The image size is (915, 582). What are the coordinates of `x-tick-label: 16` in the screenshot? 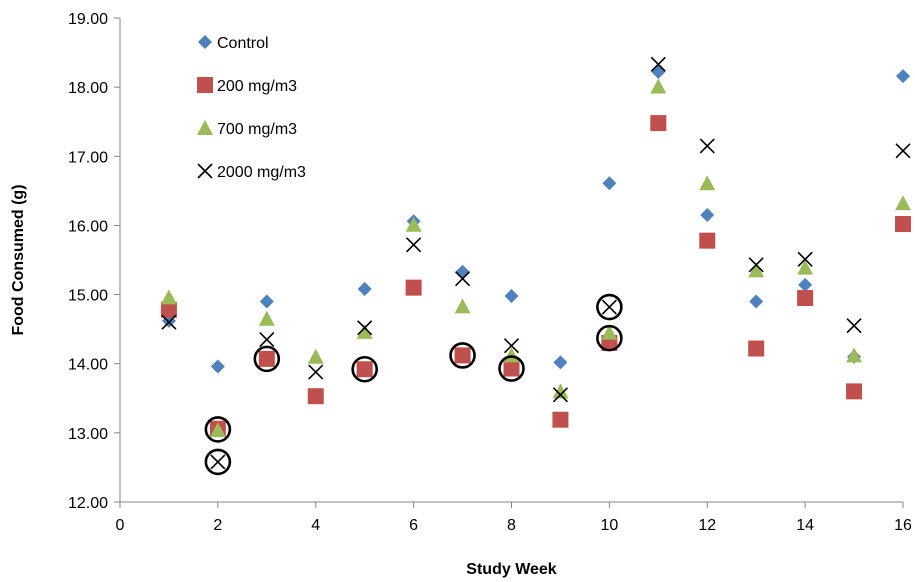 It's located at (903, 525).